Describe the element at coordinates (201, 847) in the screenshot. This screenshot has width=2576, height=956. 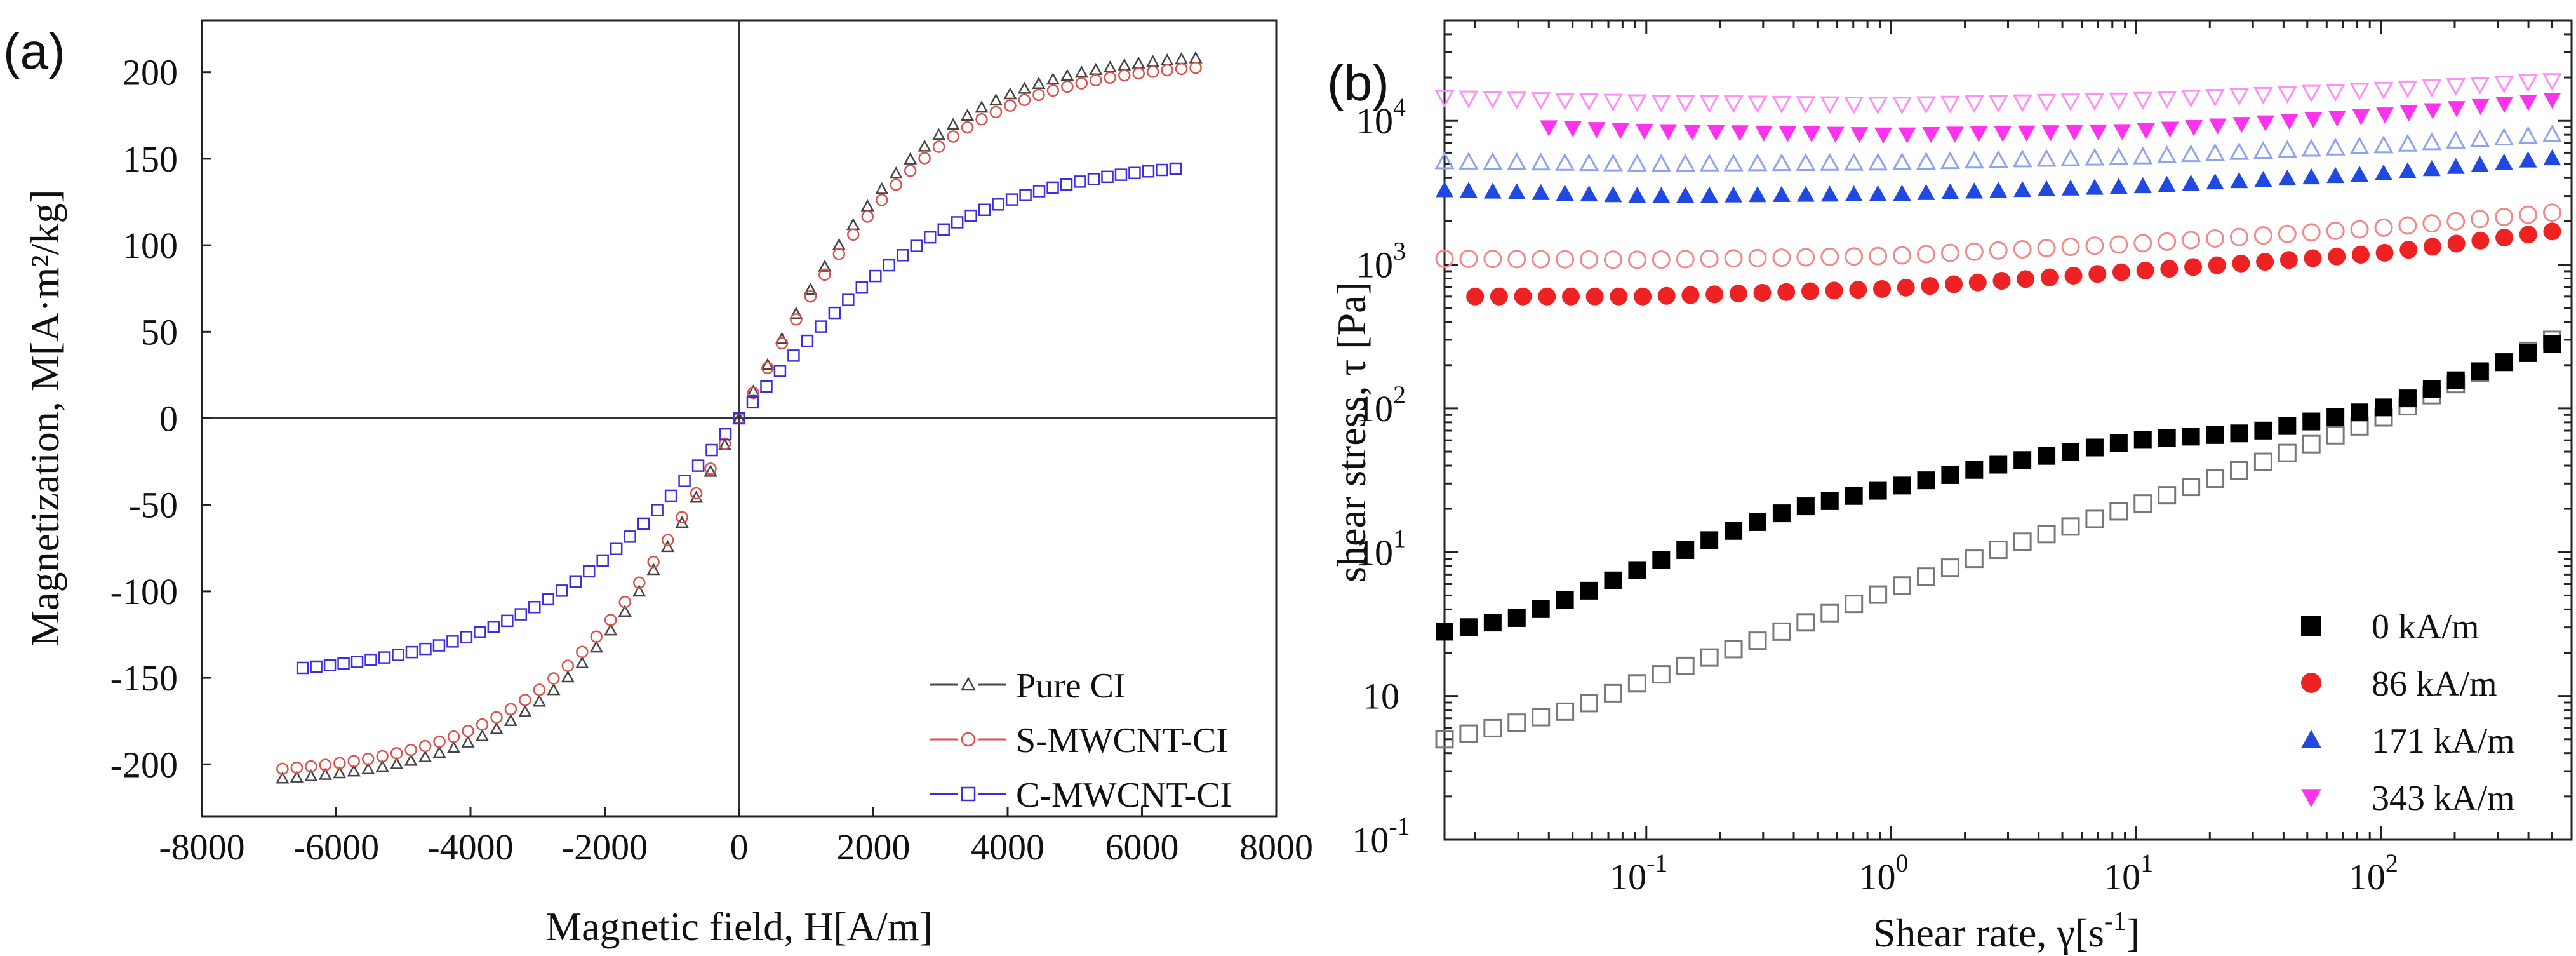
I see `x-tick-label: -8000` at that location.